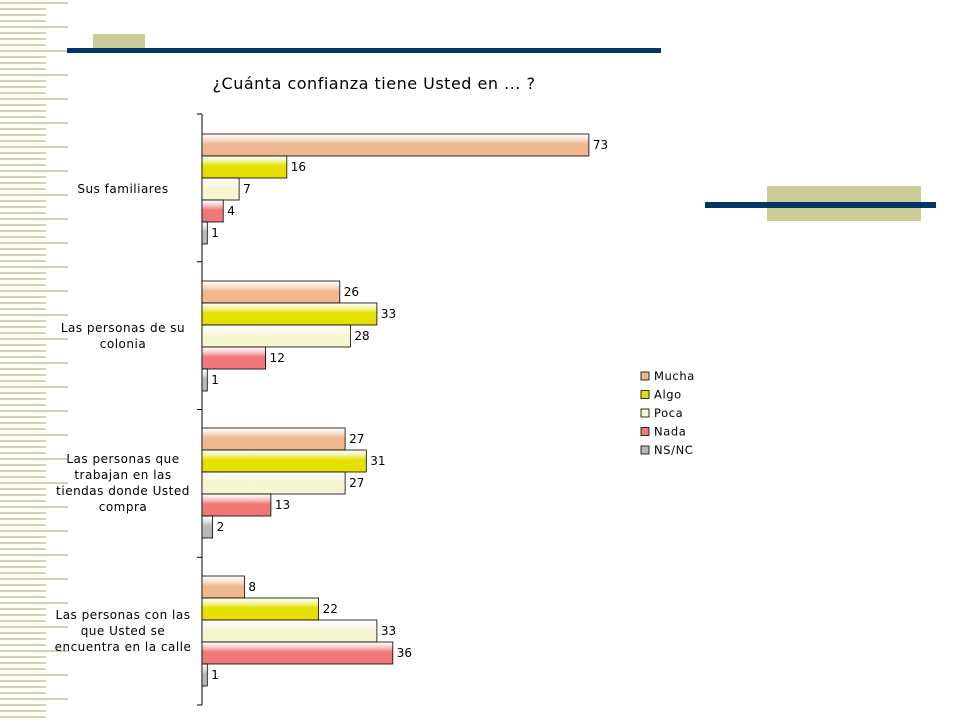 The width and height of the screenshot is (960, 720). What do you see at coordinates (388, 314) in the screenshot?
I see `data-label: 33` at bounding box center [388, 314].